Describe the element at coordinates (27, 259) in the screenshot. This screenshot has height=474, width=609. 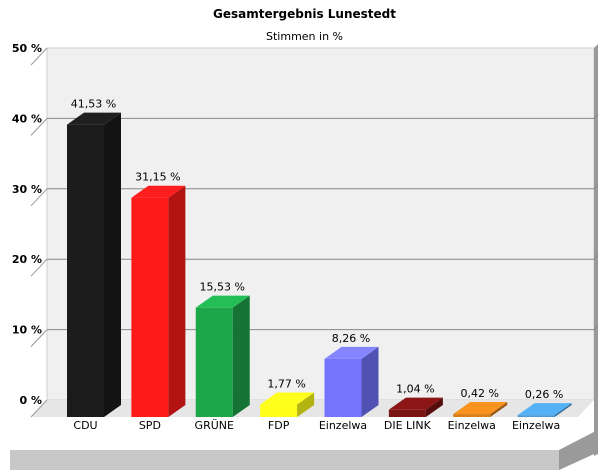
I see `y-tick-label: 20 %` at that location.